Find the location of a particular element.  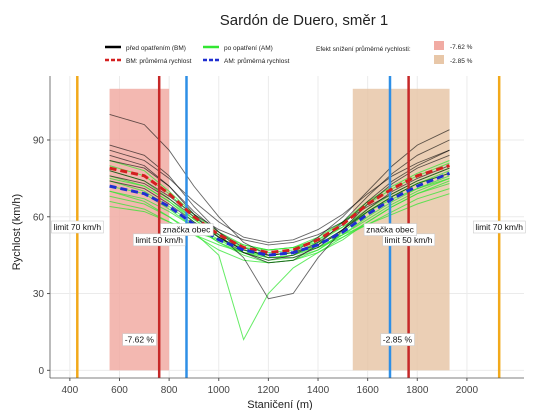

legend-label-bm: před opatřením (BM) is located at coordinates (156, 48).